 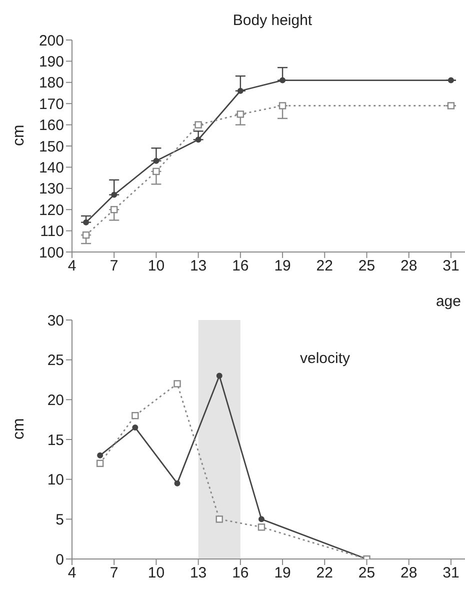 What do you see at coordinates (51, 168) in the screenshot?
I see `y-tick-label: 140` at bounding box center [51, 168].